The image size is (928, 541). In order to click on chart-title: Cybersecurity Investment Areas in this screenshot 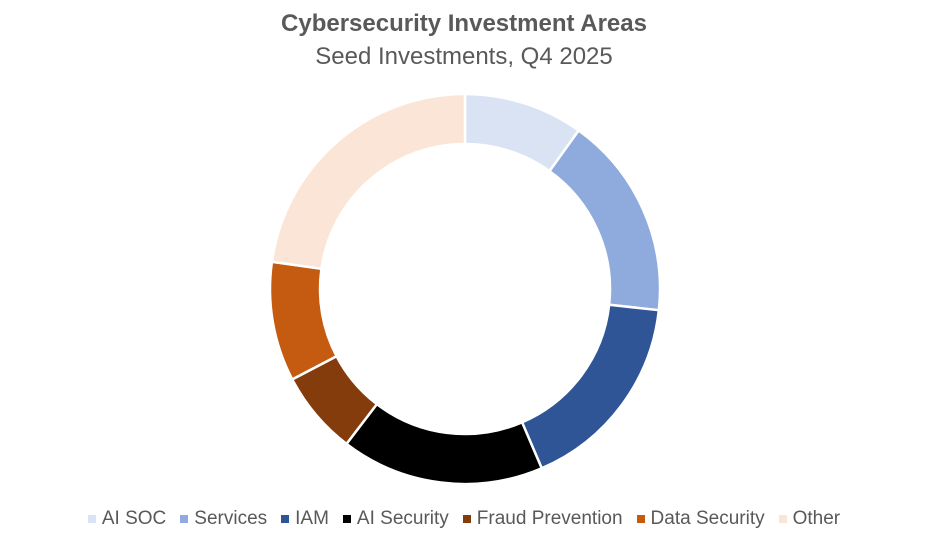, I will do `click(464, 23)`.